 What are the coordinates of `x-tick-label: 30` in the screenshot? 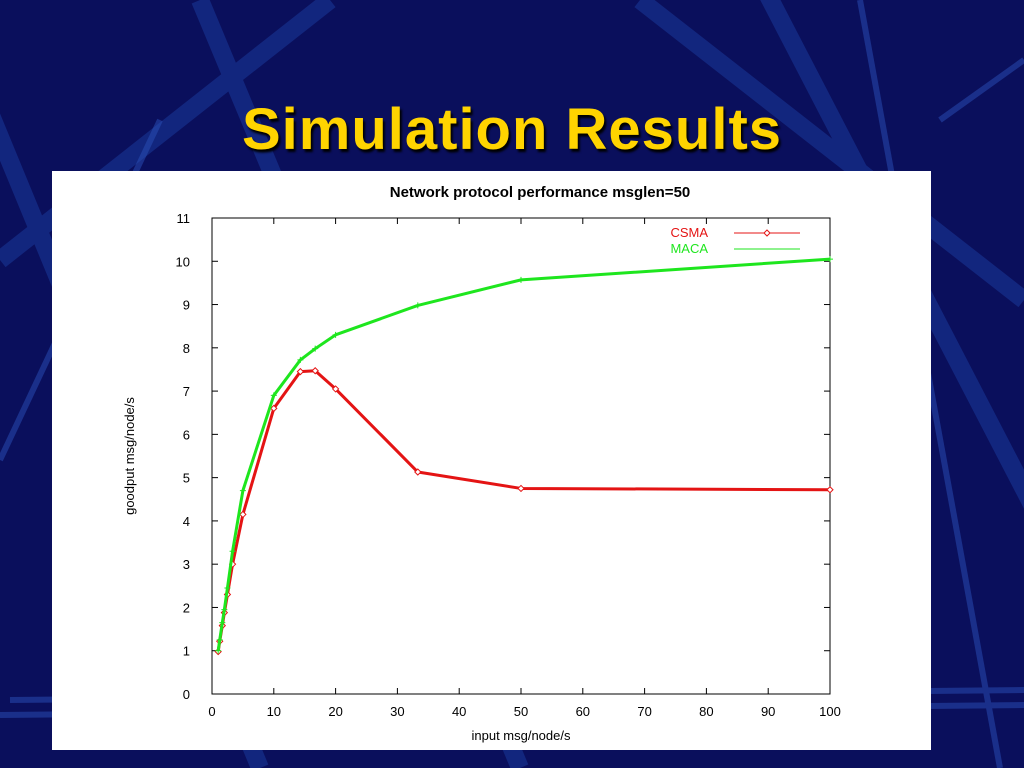 It's located at (397, 711).